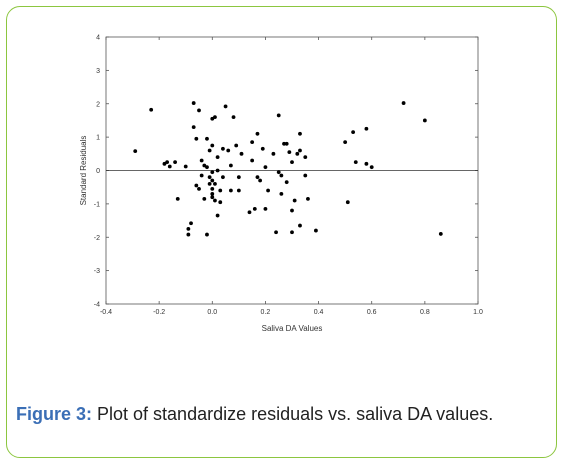 This screenshot has height=466, width=565. What do you see at coordinates (83, 171) in the screenshot?
I see `y-axis-label: Standard Residuals` at bounding box center [83, 171].